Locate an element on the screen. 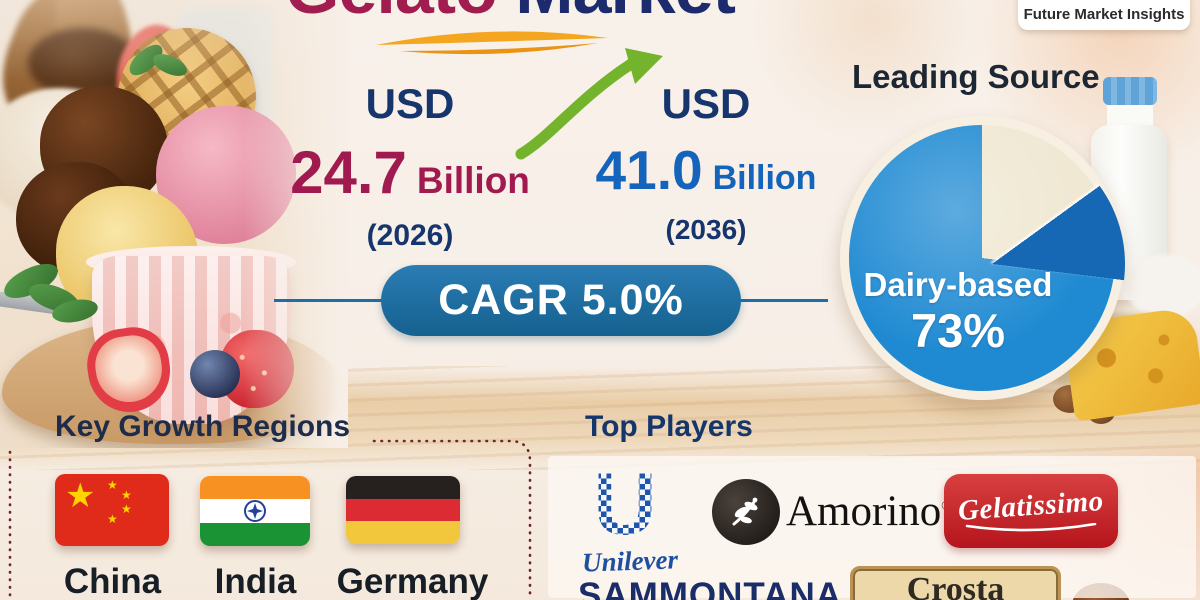 Image resolution: width=1200 pixels, height=600 pixels. forecast-market-value: USD 41.0 Billion (2036) is located at coordinates (706, 163).